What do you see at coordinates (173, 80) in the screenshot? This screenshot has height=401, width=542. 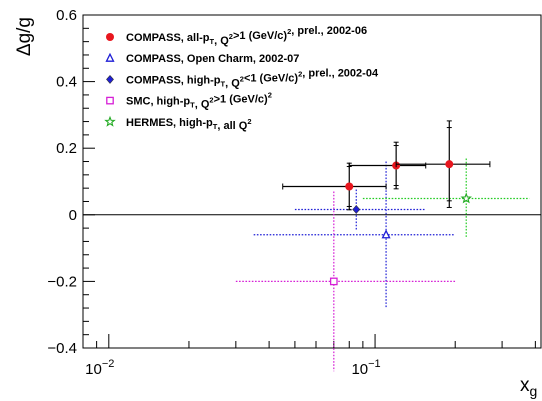 I see `legend-text-segment: COMPASS, high-p` at bounding box center [173, 80].